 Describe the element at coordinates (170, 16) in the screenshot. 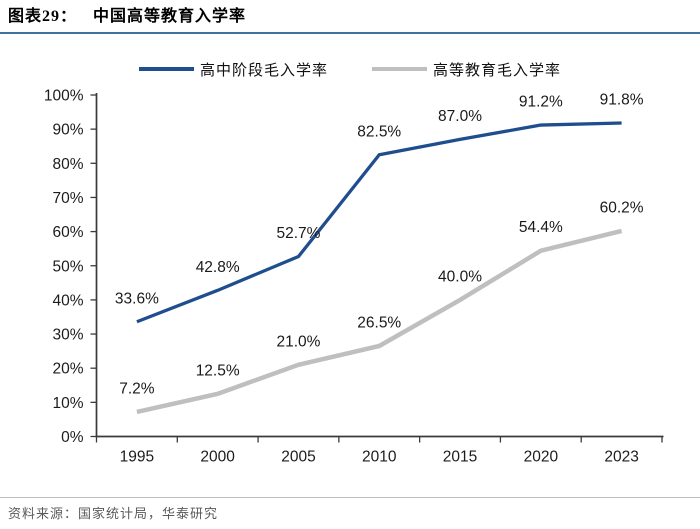

I see `chart-title: 中国高等教育入学率` at that location.